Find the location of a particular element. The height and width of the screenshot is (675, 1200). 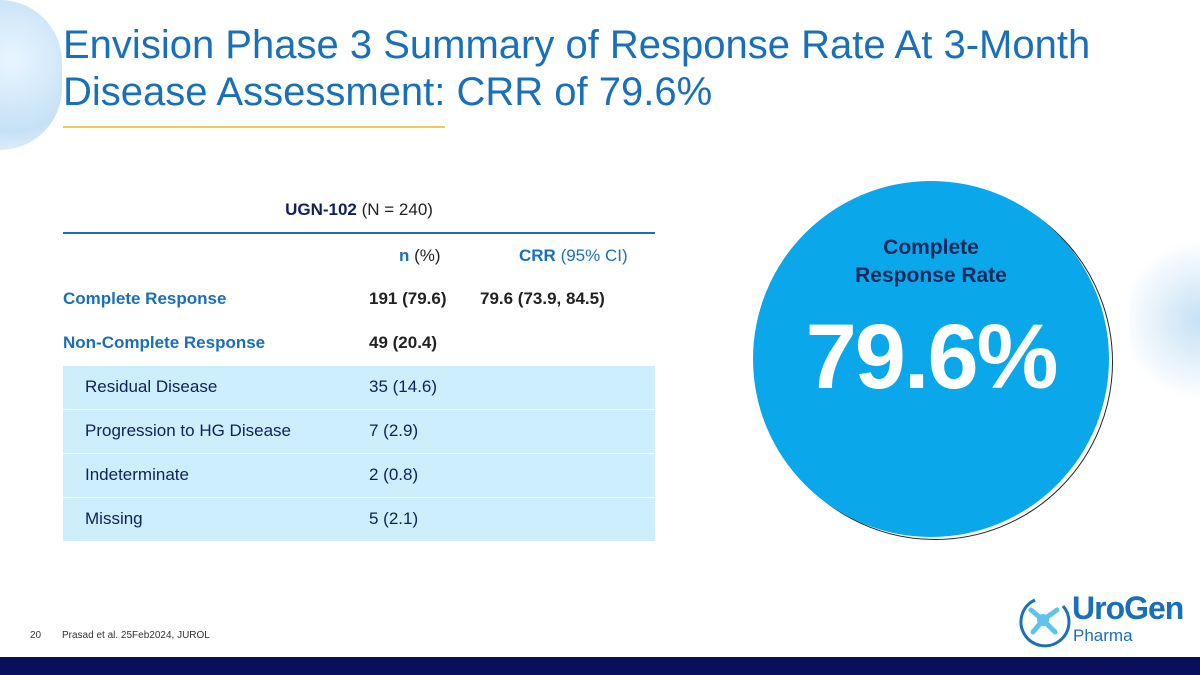

decorative-bubble is located at coordinates (31, 75).